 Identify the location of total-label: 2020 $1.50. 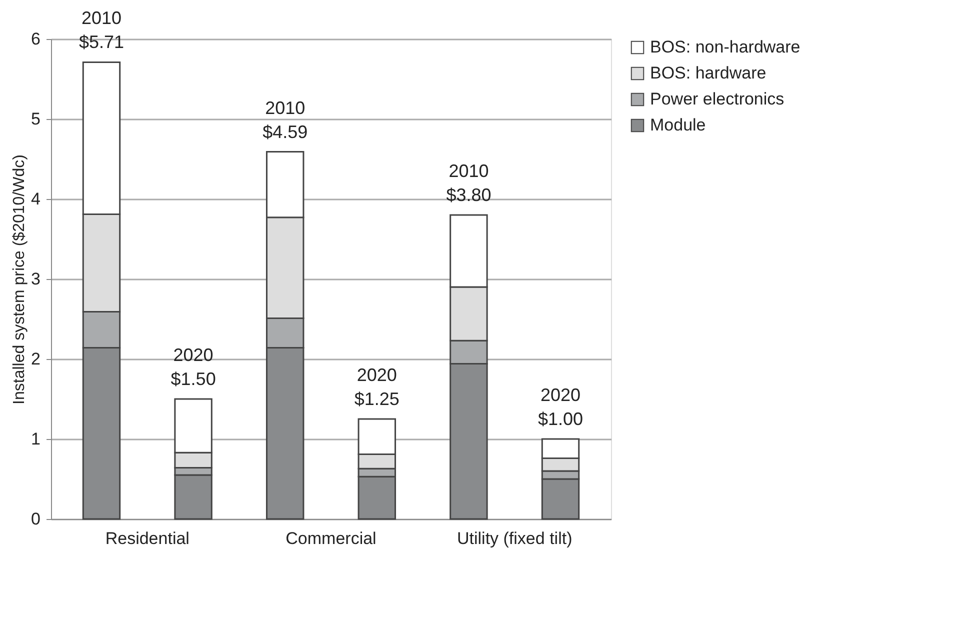
(193, 367).